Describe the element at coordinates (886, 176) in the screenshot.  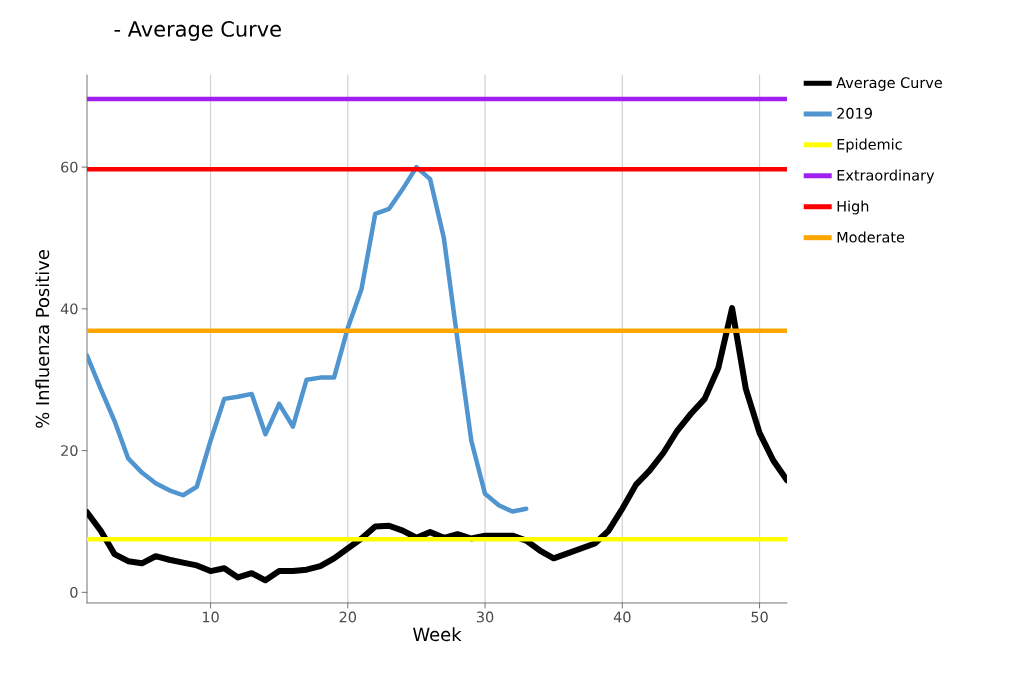
I see `legend-label: Extraordinary` at that location.